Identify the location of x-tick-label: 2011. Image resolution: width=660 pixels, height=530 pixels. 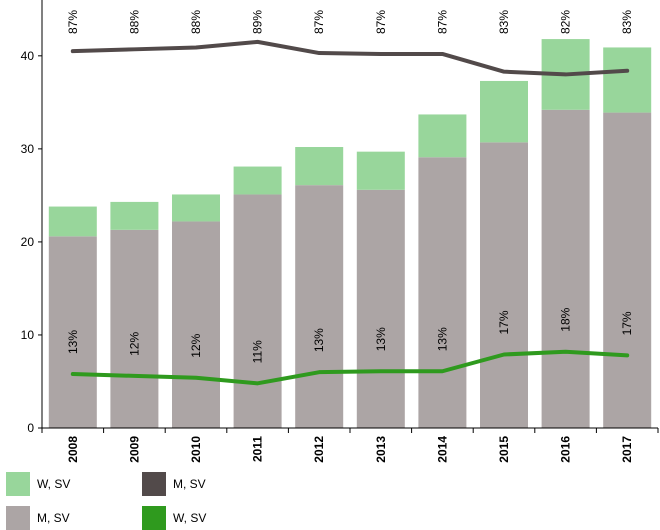
(258, 449).